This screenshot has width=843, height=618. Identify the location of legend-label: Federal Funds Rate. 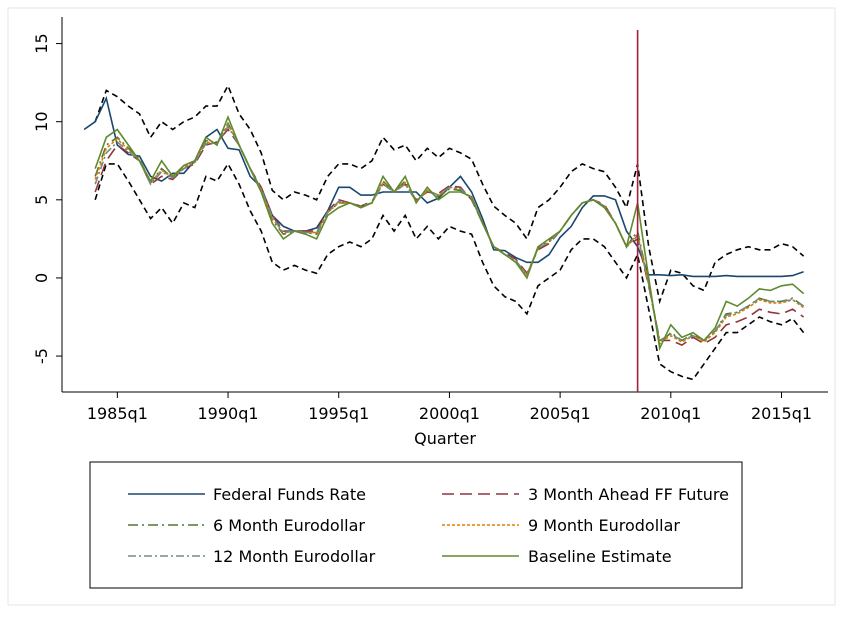
(289, 494).